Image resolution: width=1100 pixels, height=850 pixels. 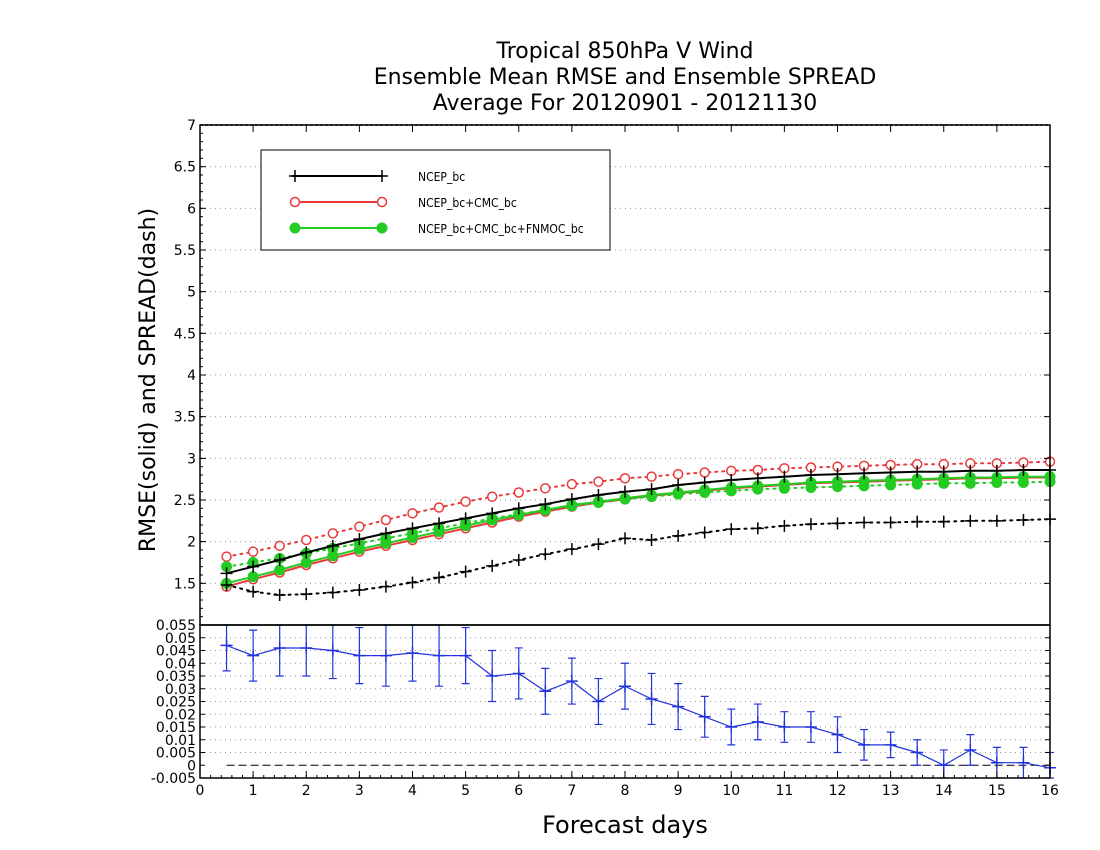 What do you see at coordinates (412, 791) in the screenshot?
I see `x-tick-label: 4` at bounding box center [412, 791].